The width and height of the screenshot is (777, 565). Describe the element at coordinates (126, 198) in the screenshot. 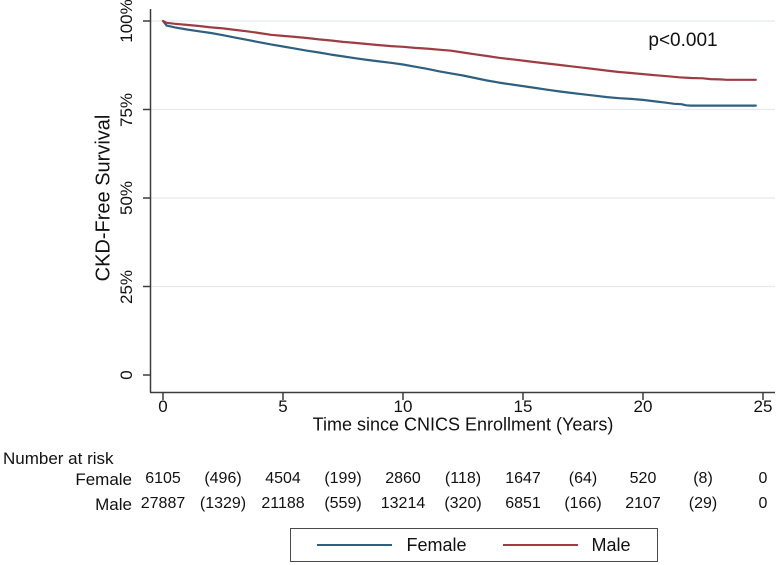

I see `y-tick-label: 50%` at that location.